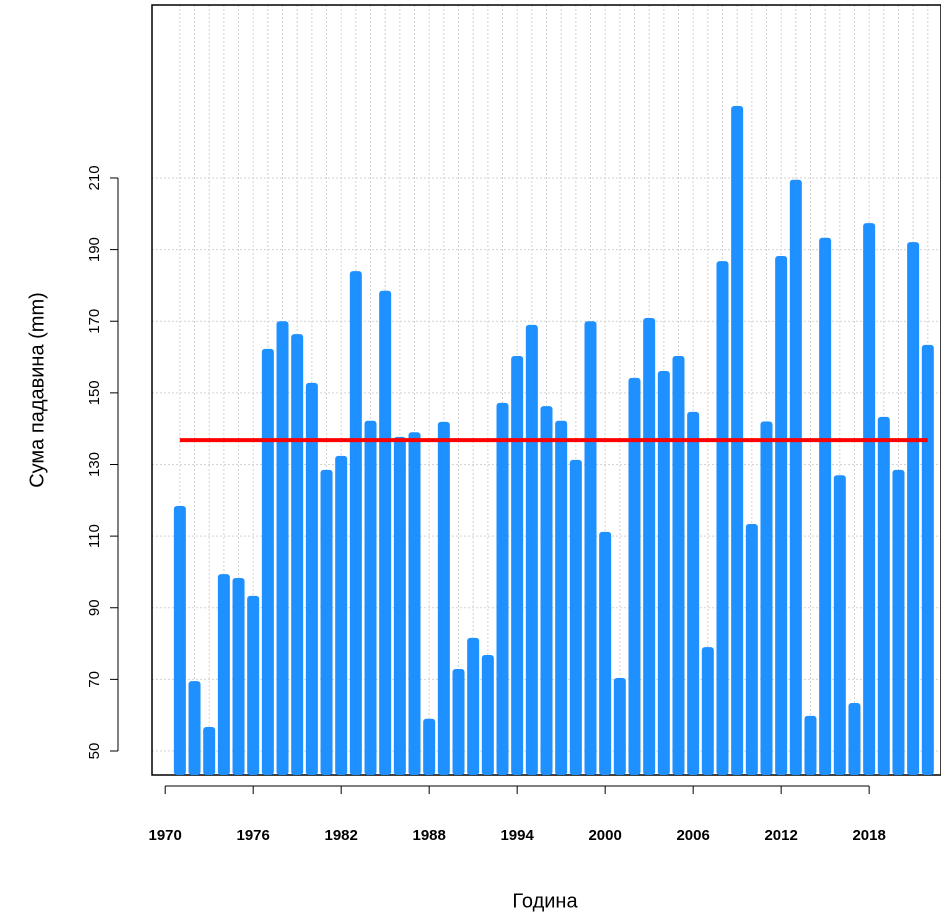 This screenshot has height=922, width=941. I want to click on x-tick-label: 1982, so click(340, 835).